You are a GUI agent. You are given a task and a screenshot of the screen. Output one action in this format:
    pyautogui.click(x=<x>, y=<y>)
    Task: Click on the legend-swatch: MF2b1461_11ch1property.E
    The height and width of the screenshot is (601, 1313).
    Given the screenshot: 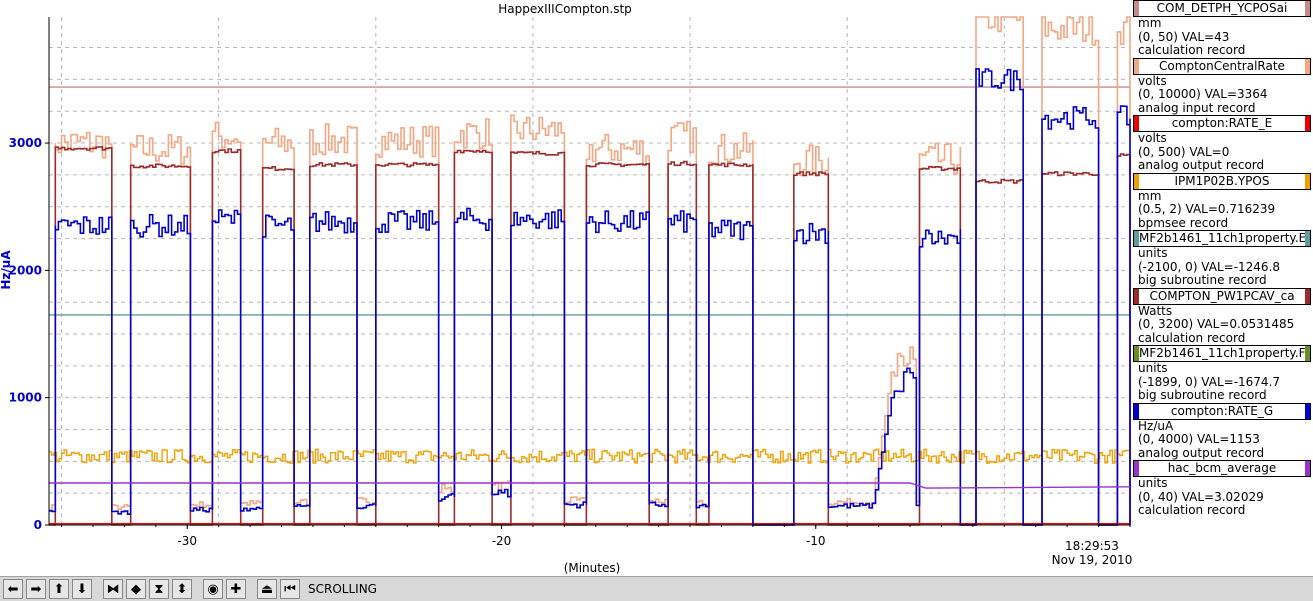 What is the action you would take?
    pyautogui.click(x=1222, y=238)
    